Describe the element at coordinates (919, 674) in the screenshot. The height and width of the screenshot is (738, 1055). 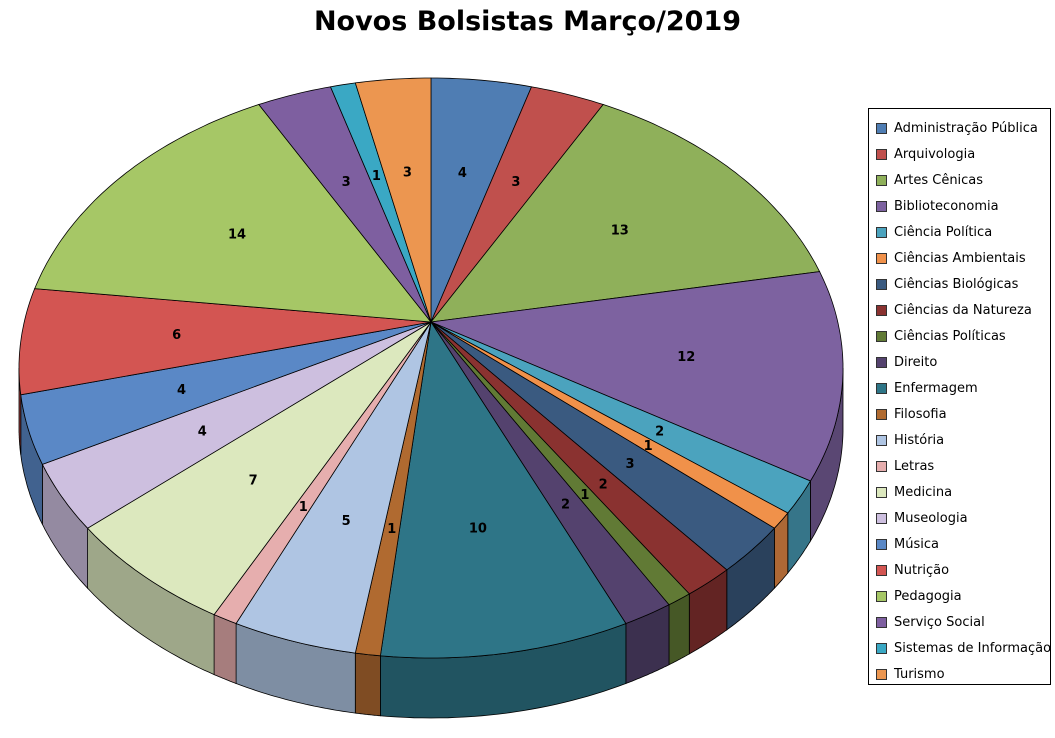
I see `legend-label: Turismo` at that location.